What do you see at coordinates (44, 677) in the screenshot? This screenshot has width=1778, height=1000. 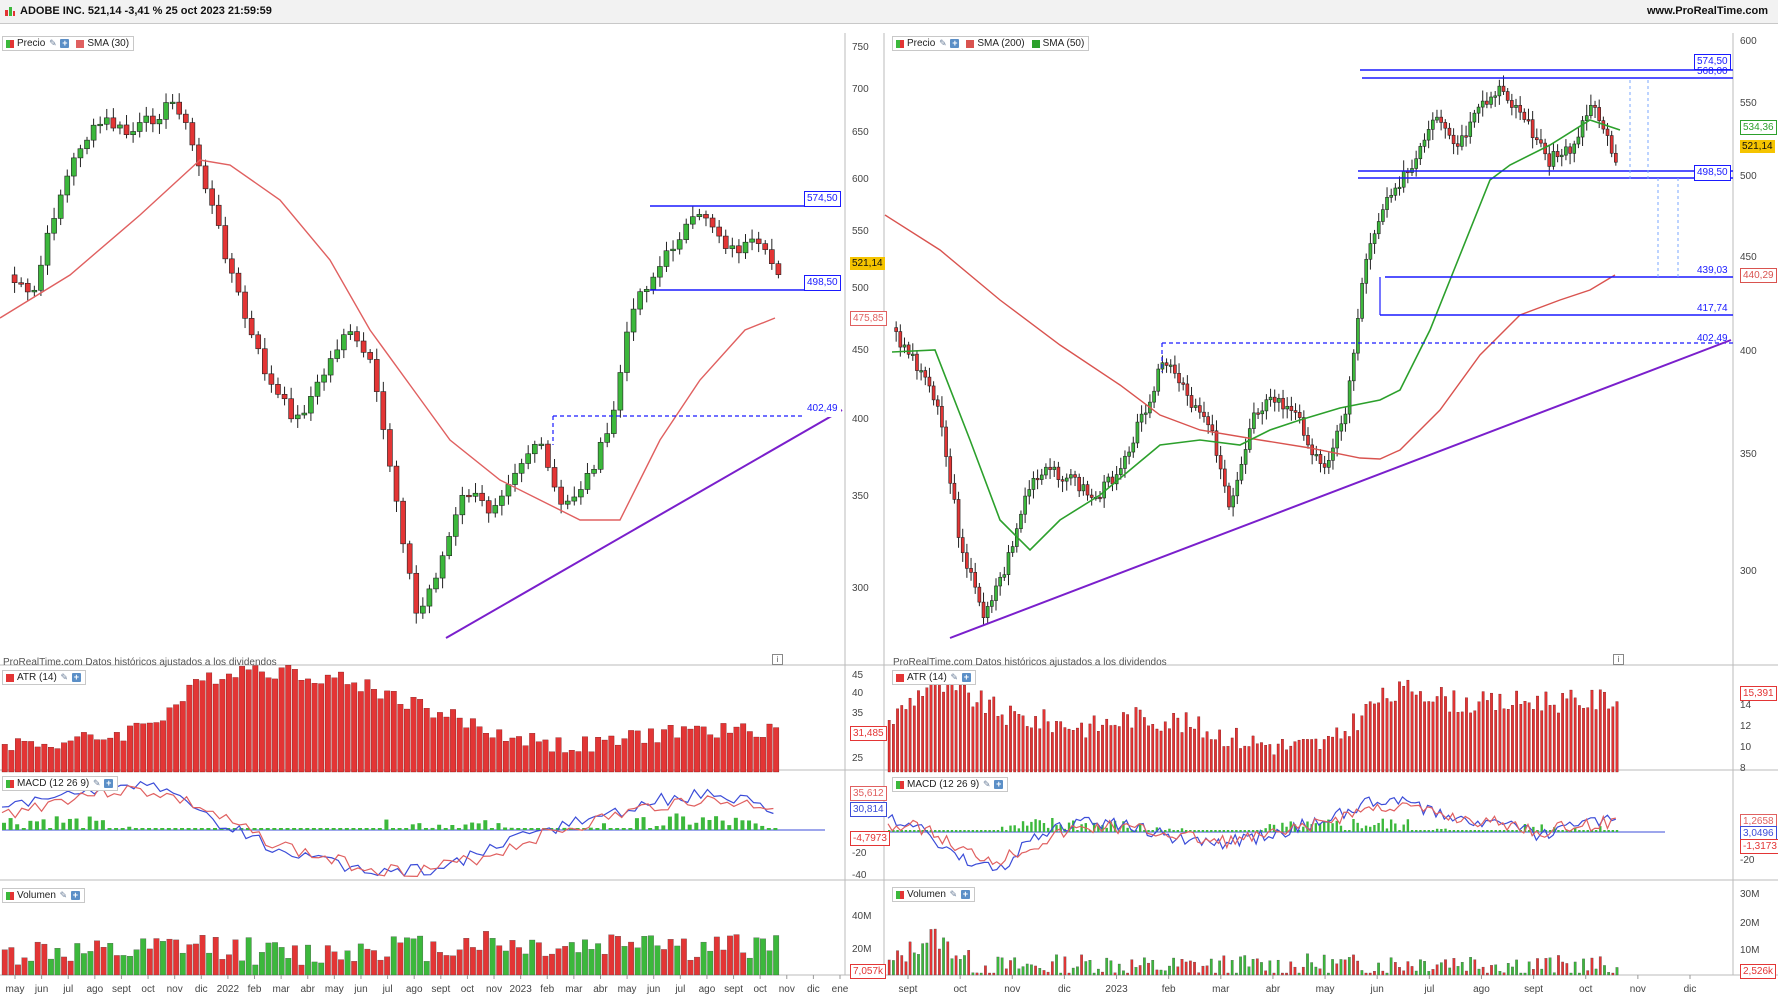 I see `left-atr-legend: ATR (14) ✎ +` at bounding box center [44, 677].